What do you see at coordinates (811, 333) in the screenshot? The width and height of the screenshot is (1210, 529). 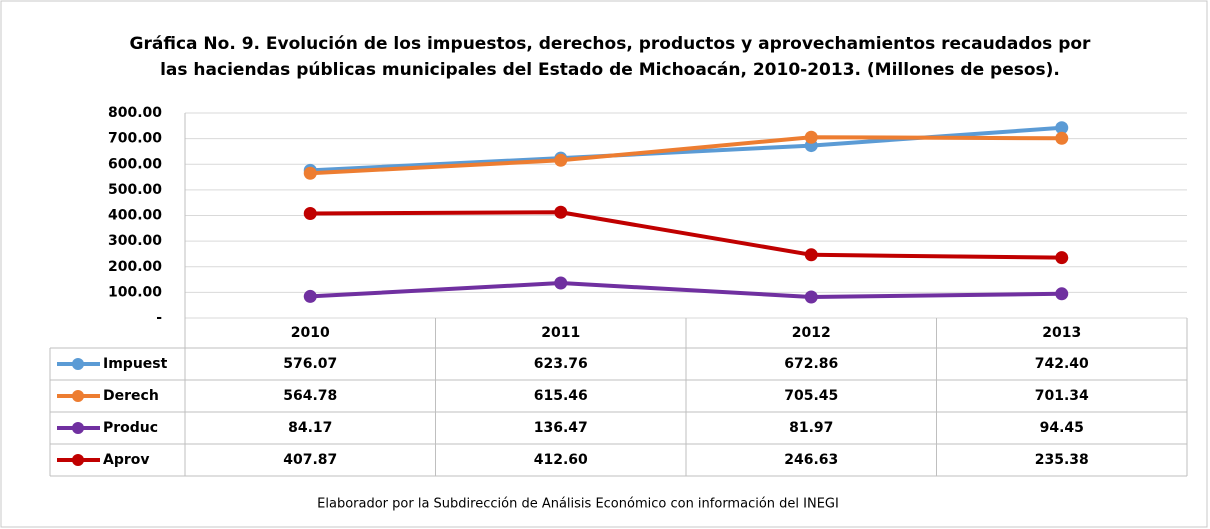 I see `x-tick-label: 2012` at bounding box center [811, 333].